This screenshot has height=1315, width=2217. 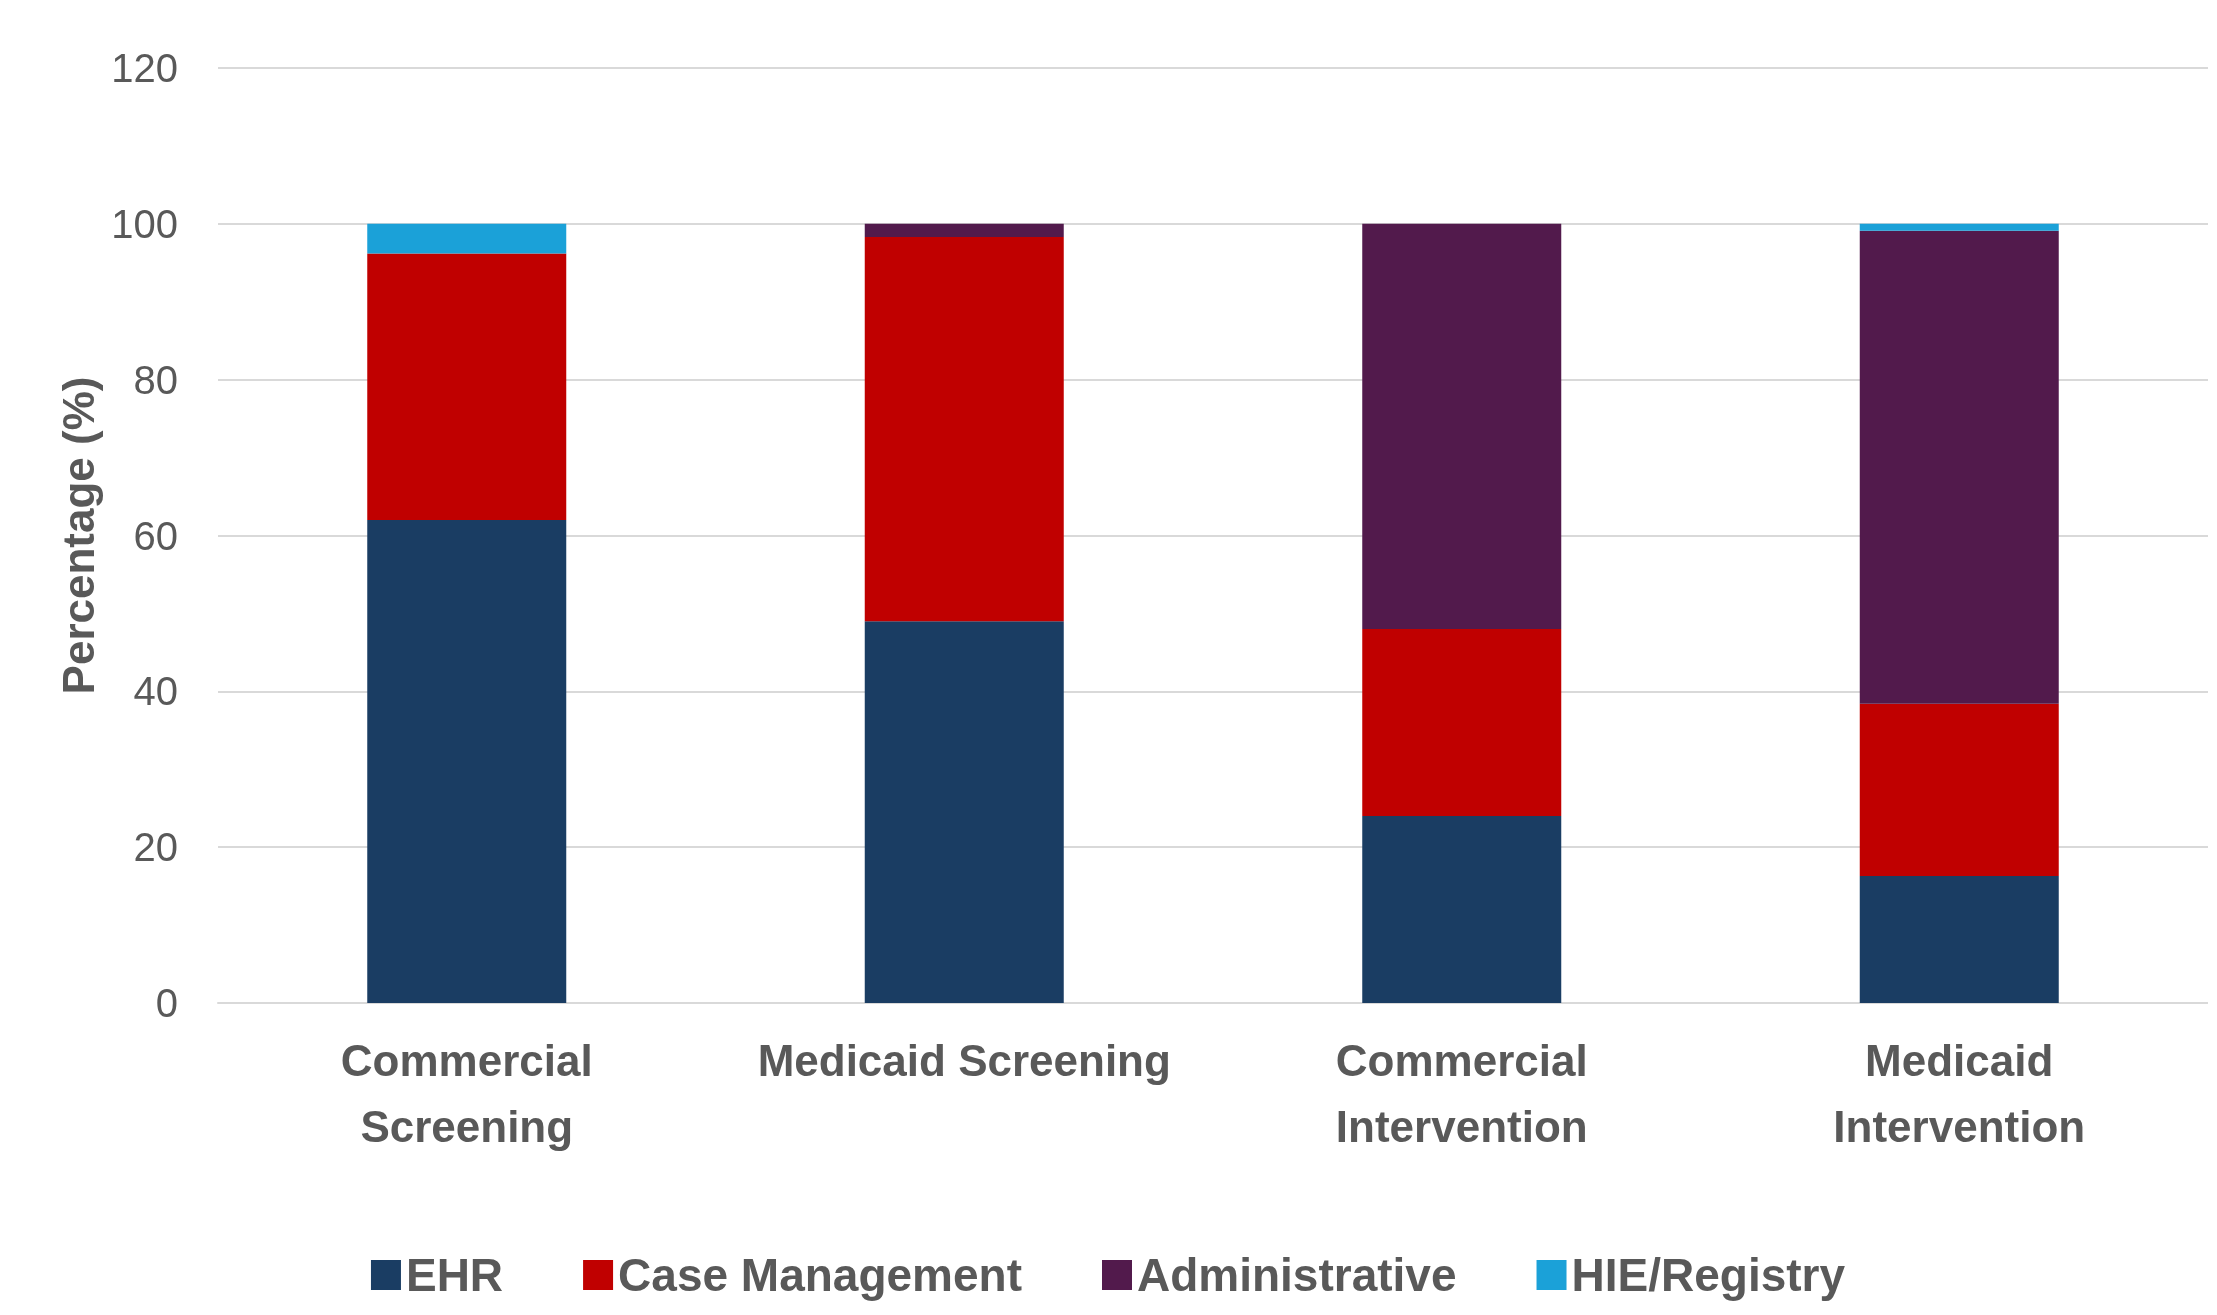 What do you see at coordinates (166, 1003) in the screenshot?
I see `y-tick-label: 0` at bounding box center [166, 1003].